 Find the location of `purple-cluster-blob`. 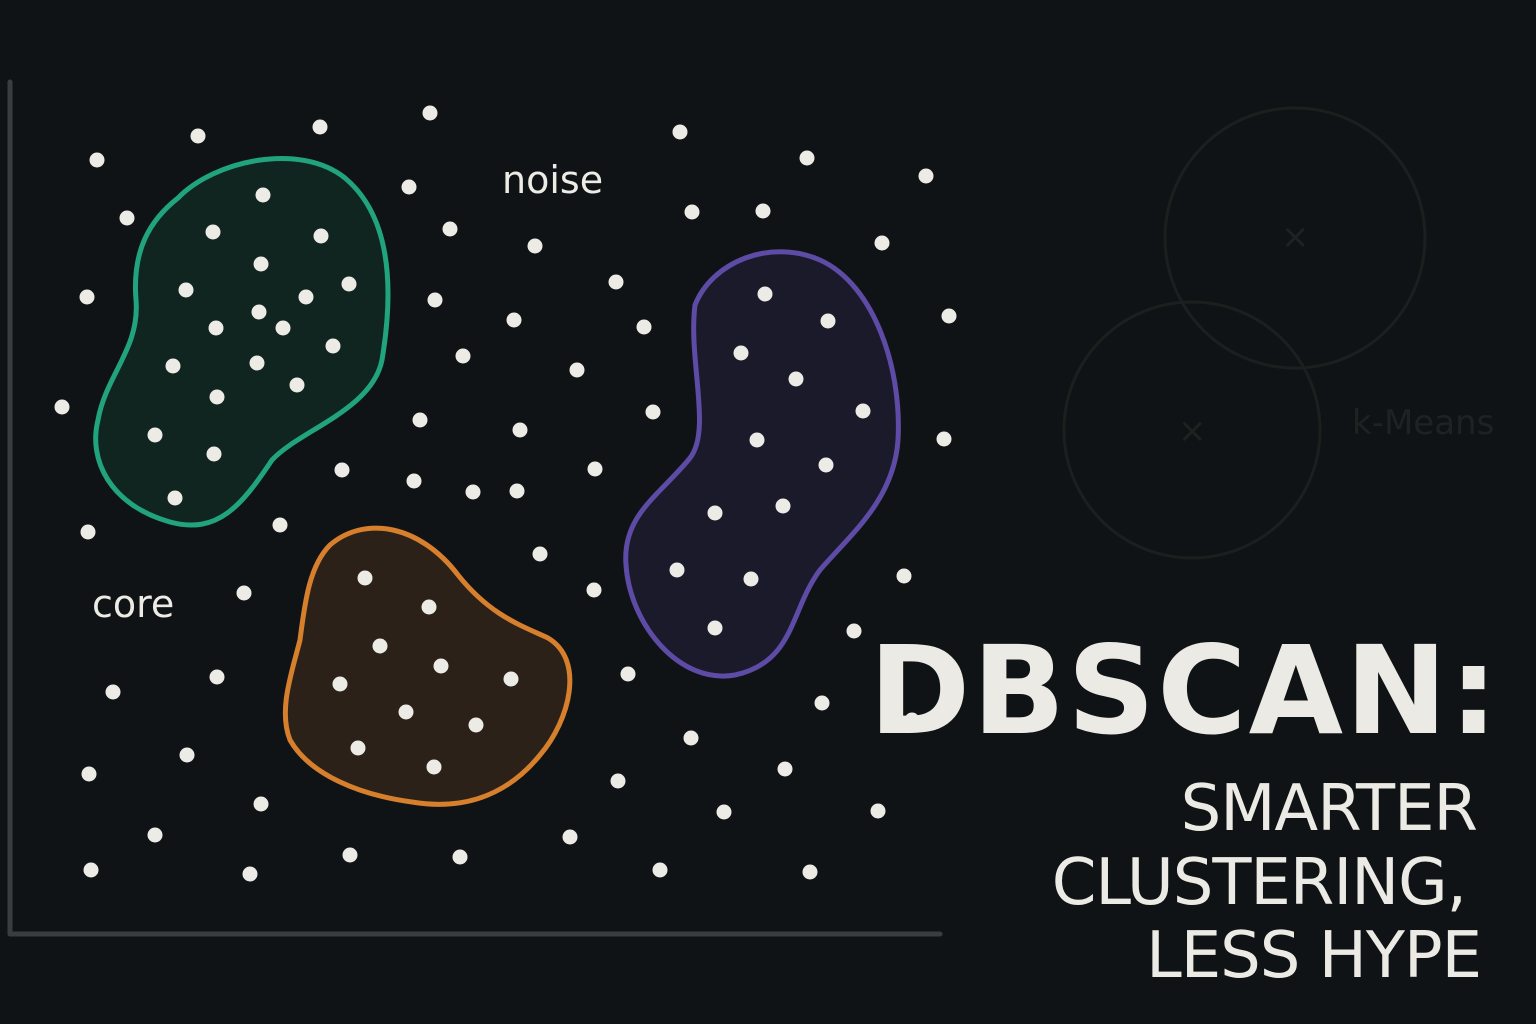

purple-cluster-blob is located at coordinates (762, 464).